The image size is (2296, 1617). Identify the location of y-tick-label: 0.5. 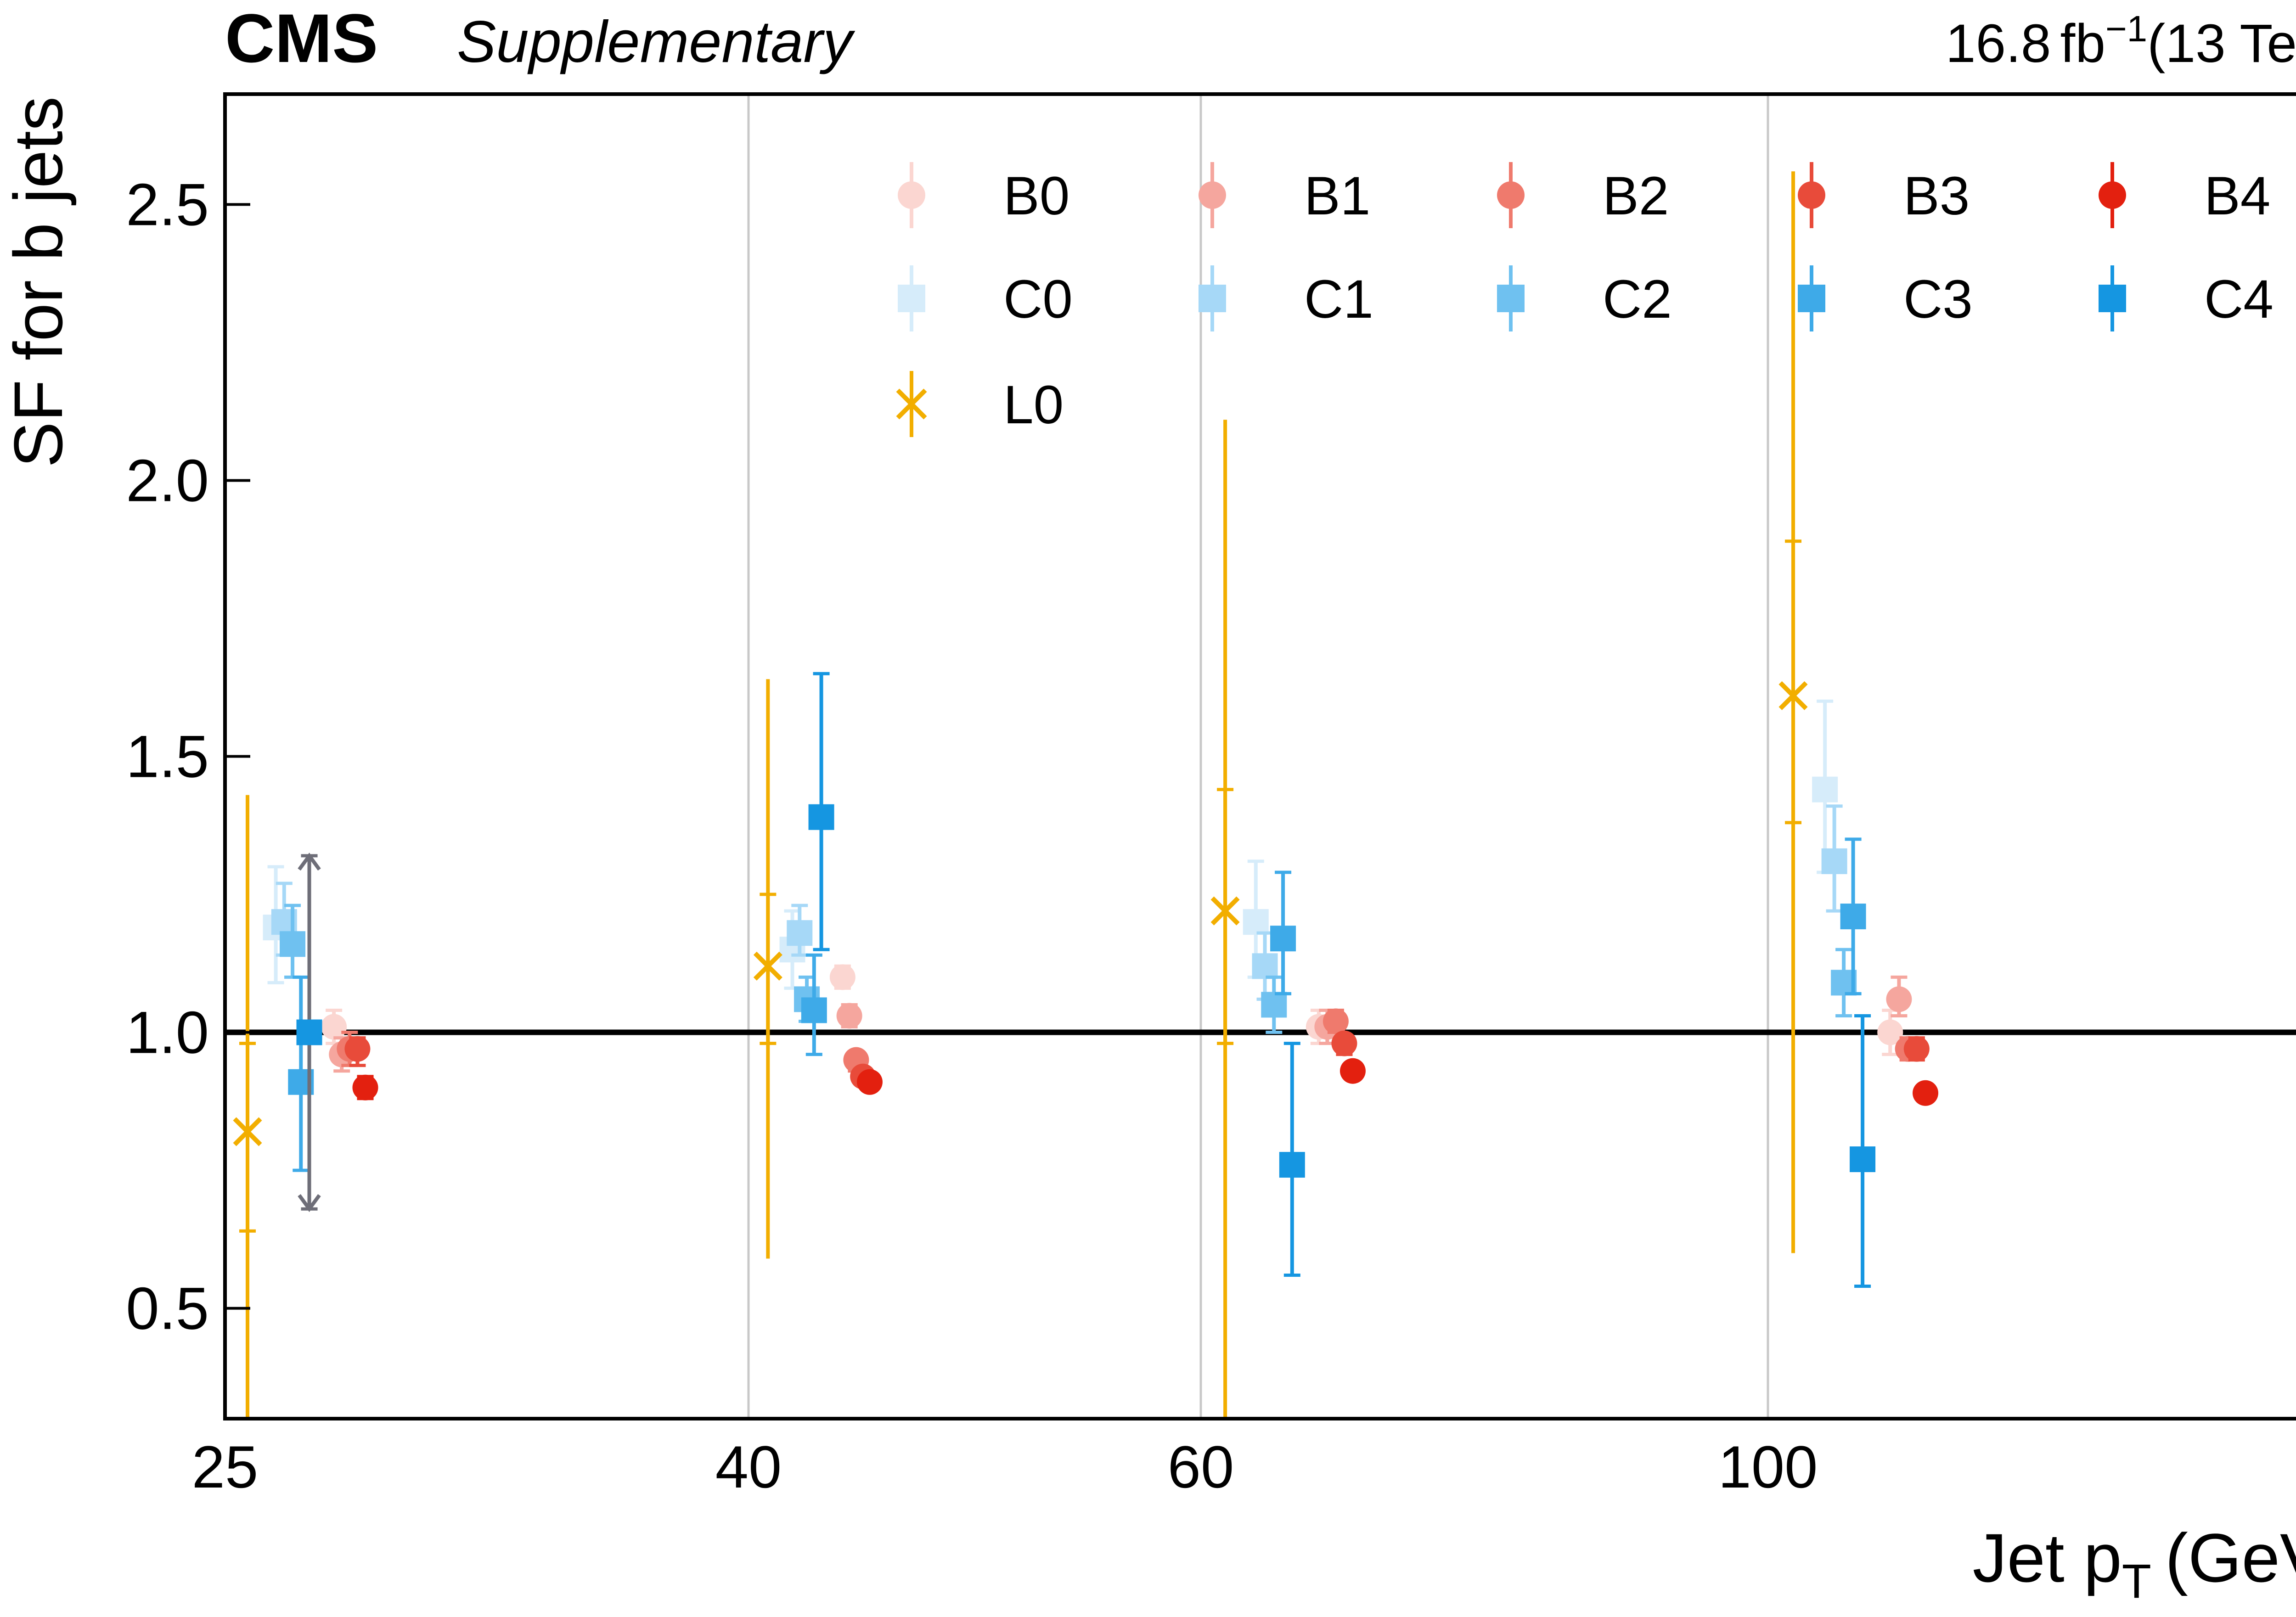
(167, 1309).